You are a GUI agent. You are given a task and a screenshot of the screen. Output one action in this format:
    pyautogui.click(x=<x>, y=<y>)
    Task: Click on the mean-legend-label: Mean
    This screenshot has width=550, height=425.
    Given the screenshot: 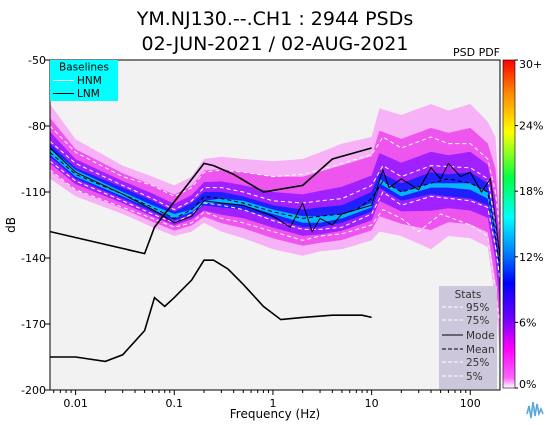 What is the action you would take?
    pyautogui.click(x=480, y=350)
    